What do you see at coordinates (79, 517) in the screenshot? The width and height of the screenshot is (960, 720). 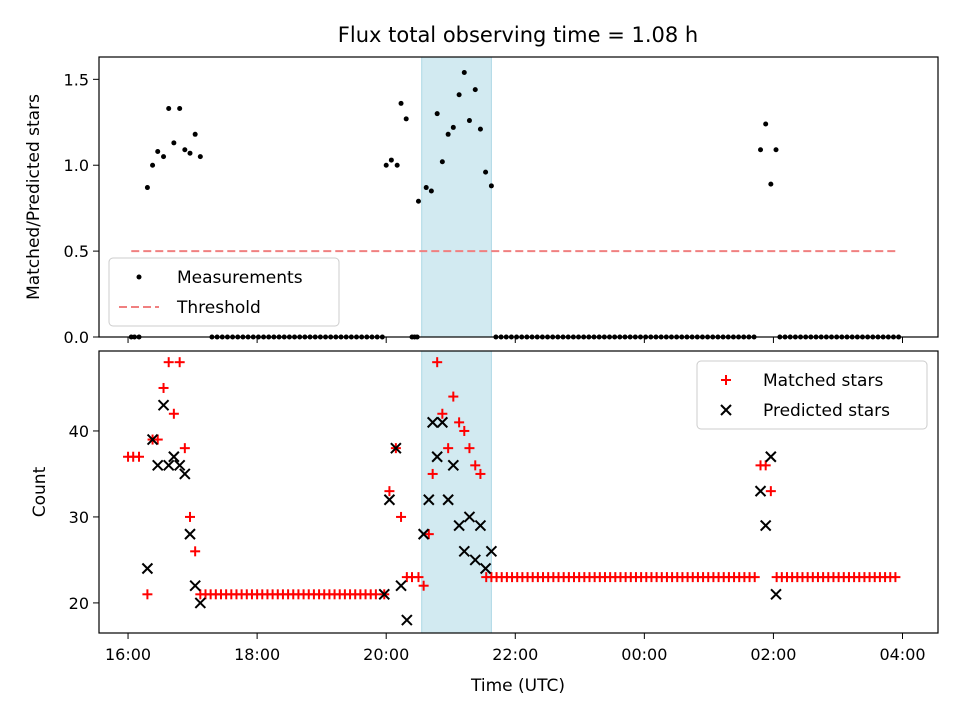 I see `bottom-y-tick-label: 30` at bounding box center [79, 517].